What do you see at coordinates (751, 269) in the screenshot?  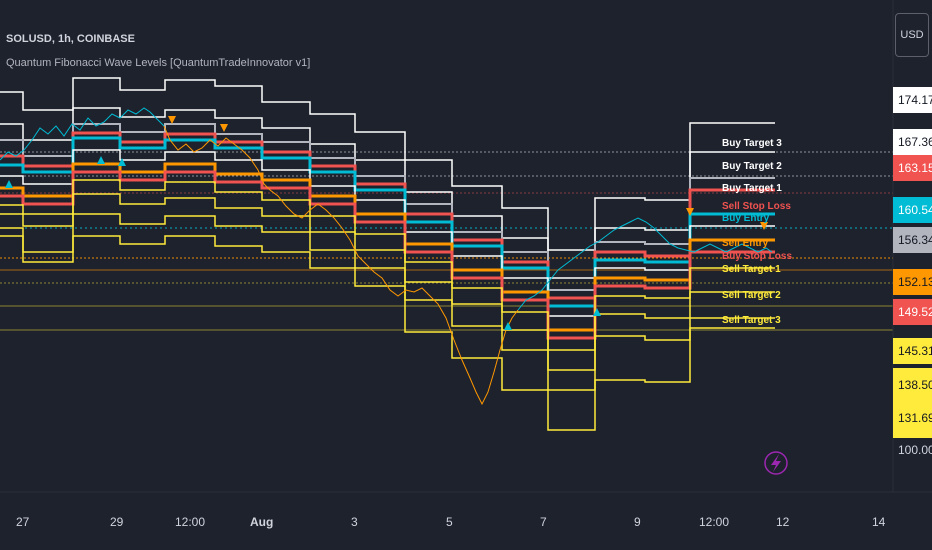 I see `sell-target-1-label: Sell Target 1` at bounding box center [751, 269].